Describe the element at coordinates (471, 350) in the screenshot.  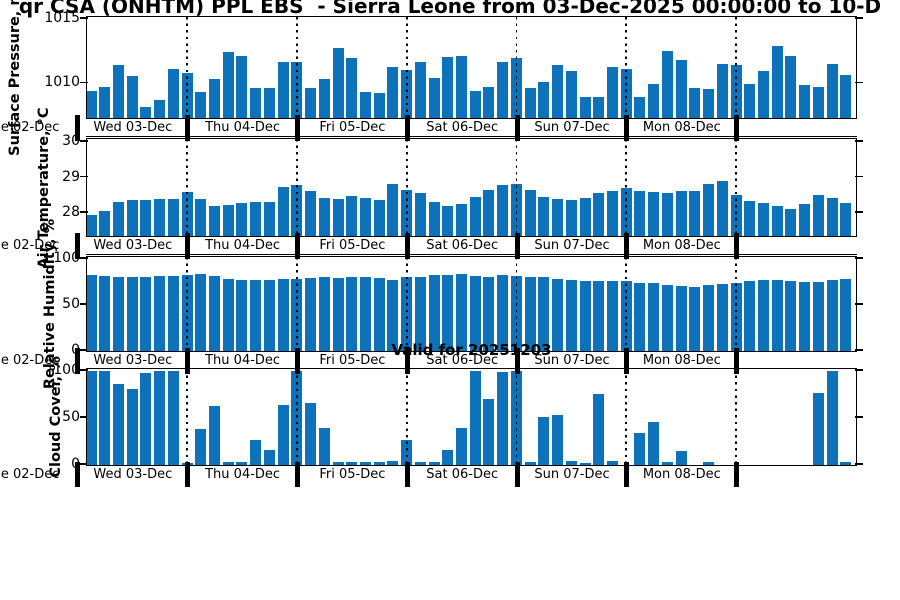
I see `valid-for-label: Valid for 20251203` at that location.